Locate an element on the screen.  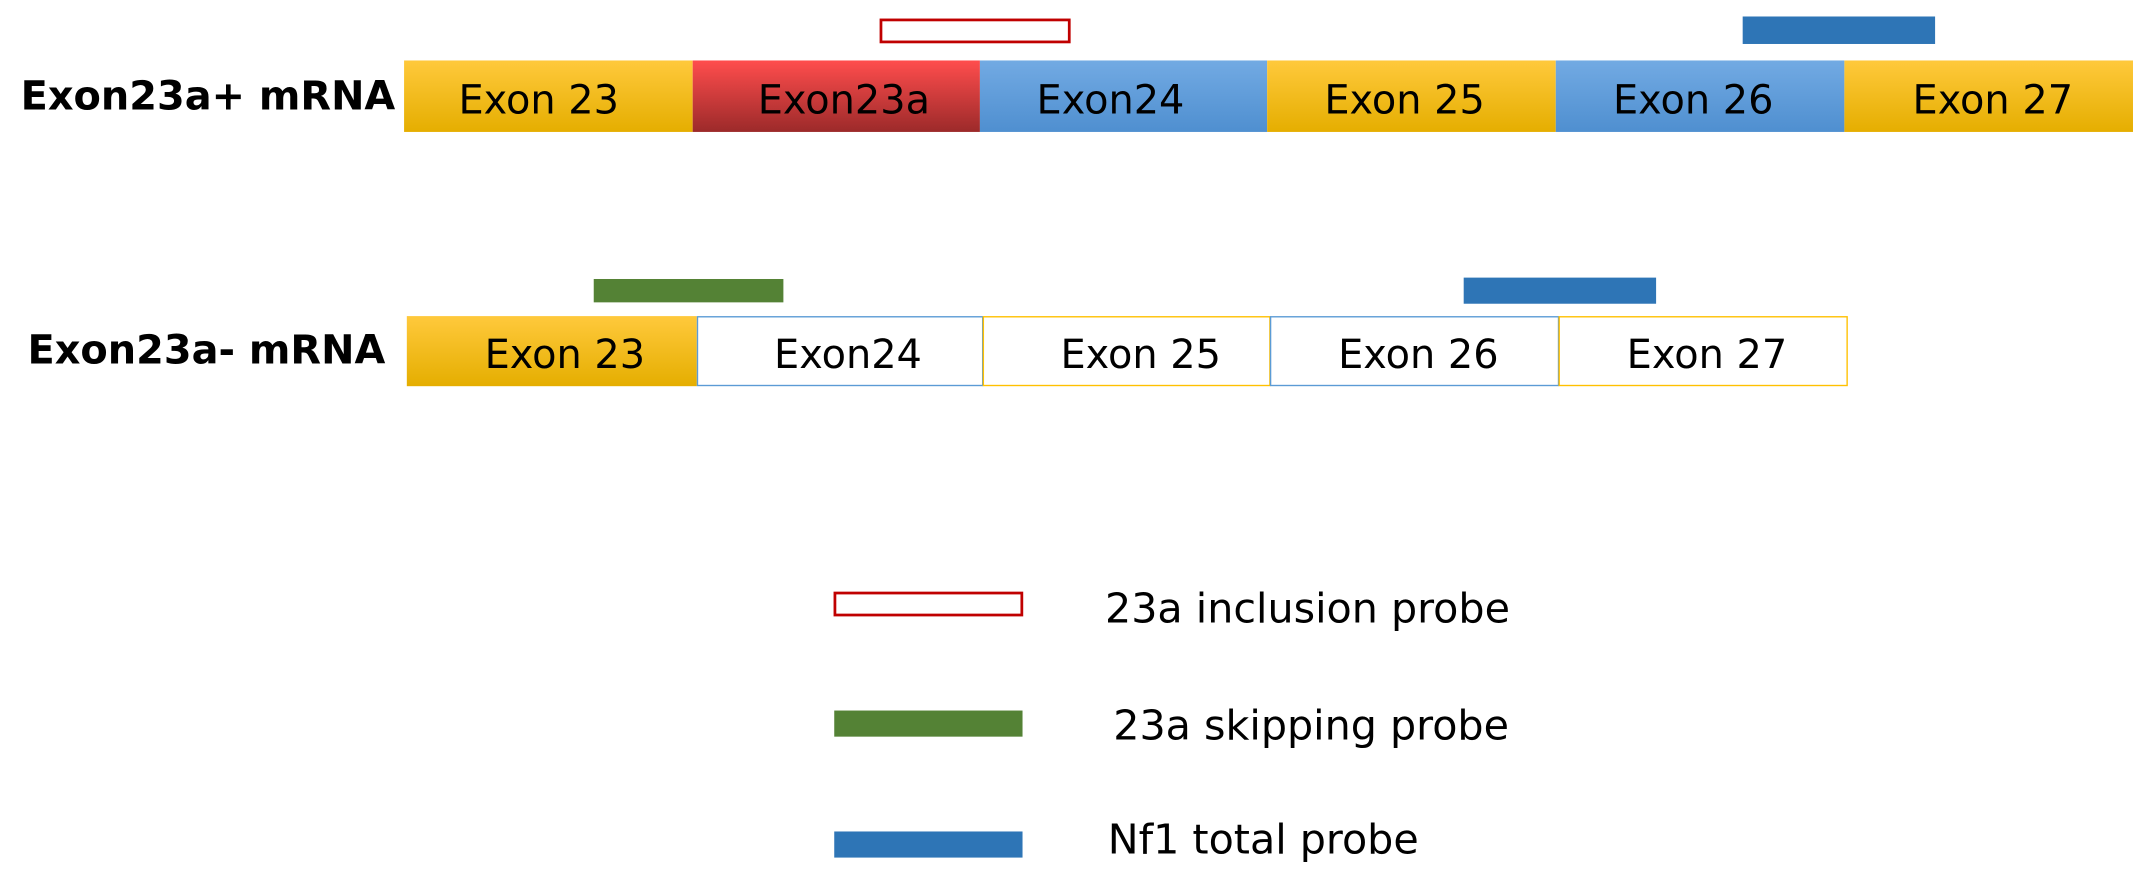
skipping-probe is located at coordinates (688, 290).